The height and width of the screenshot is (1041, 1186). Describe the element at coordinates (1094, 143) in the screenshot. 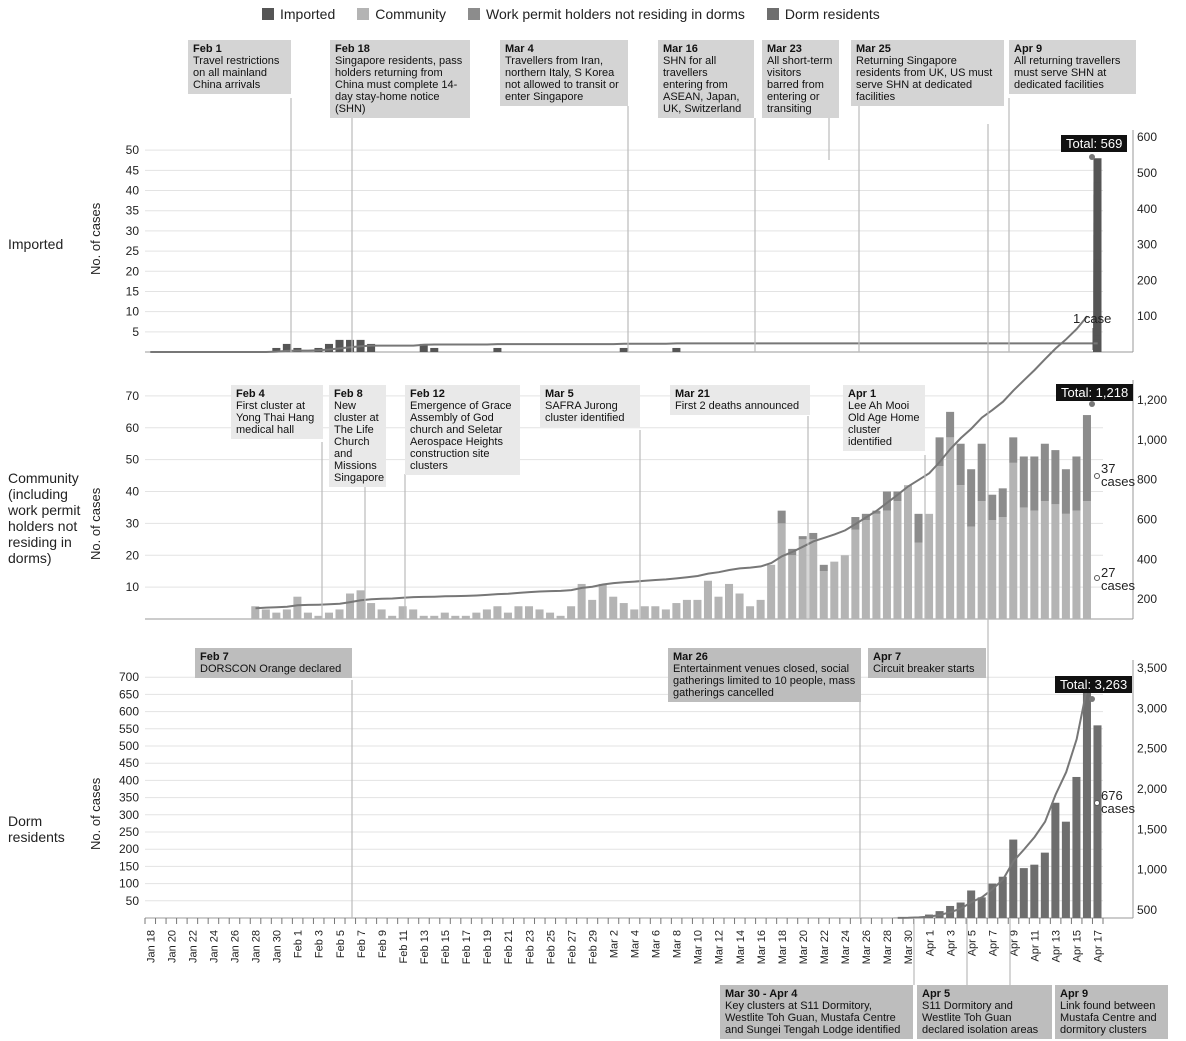

I see `total-label: Total: 569` at that location.